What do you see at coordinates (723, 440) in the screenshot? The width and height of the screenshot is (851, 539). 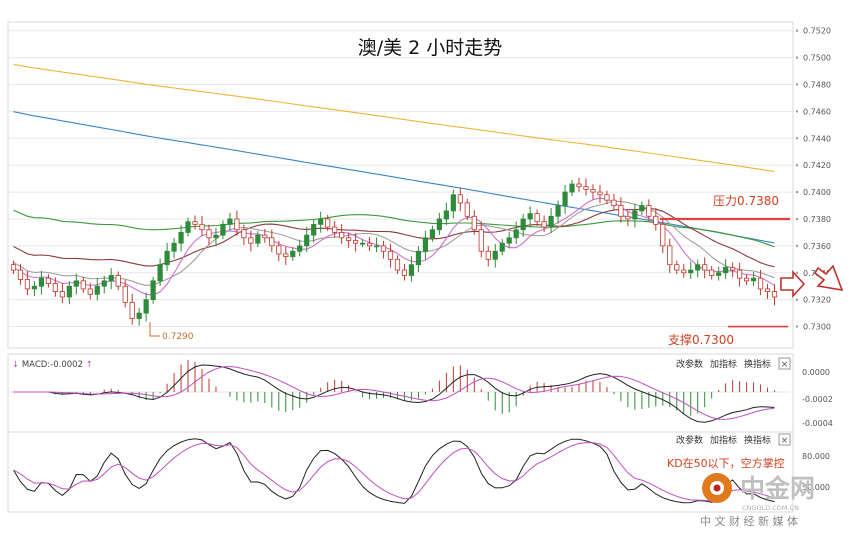 I see `kd-add-indicator-button: 加指标` at bounding box center [723, 440].